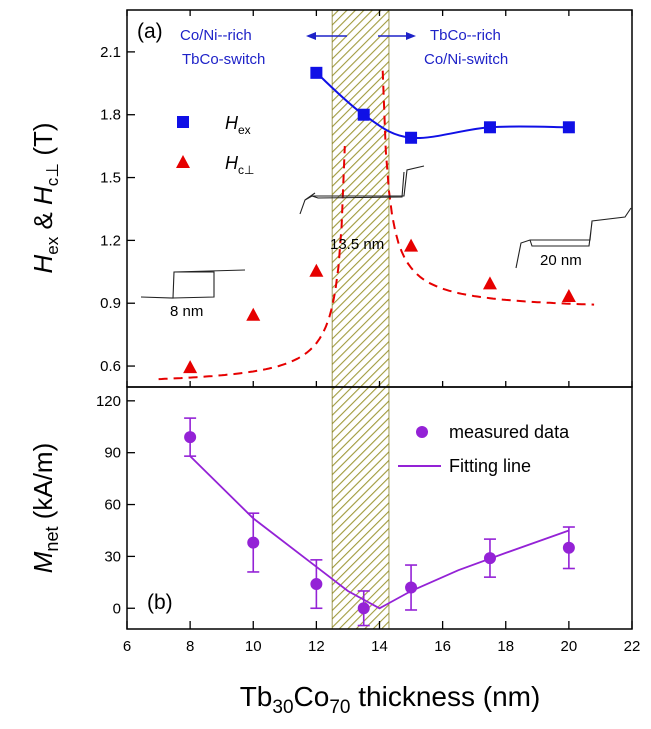 Image resolution: width=651 pixels, height=729 pixels. What do you see at coordinates (110, 115) in the screenshot?
I see `panel-a-ytick-label: 1.8` at bounding box center [110, 115].